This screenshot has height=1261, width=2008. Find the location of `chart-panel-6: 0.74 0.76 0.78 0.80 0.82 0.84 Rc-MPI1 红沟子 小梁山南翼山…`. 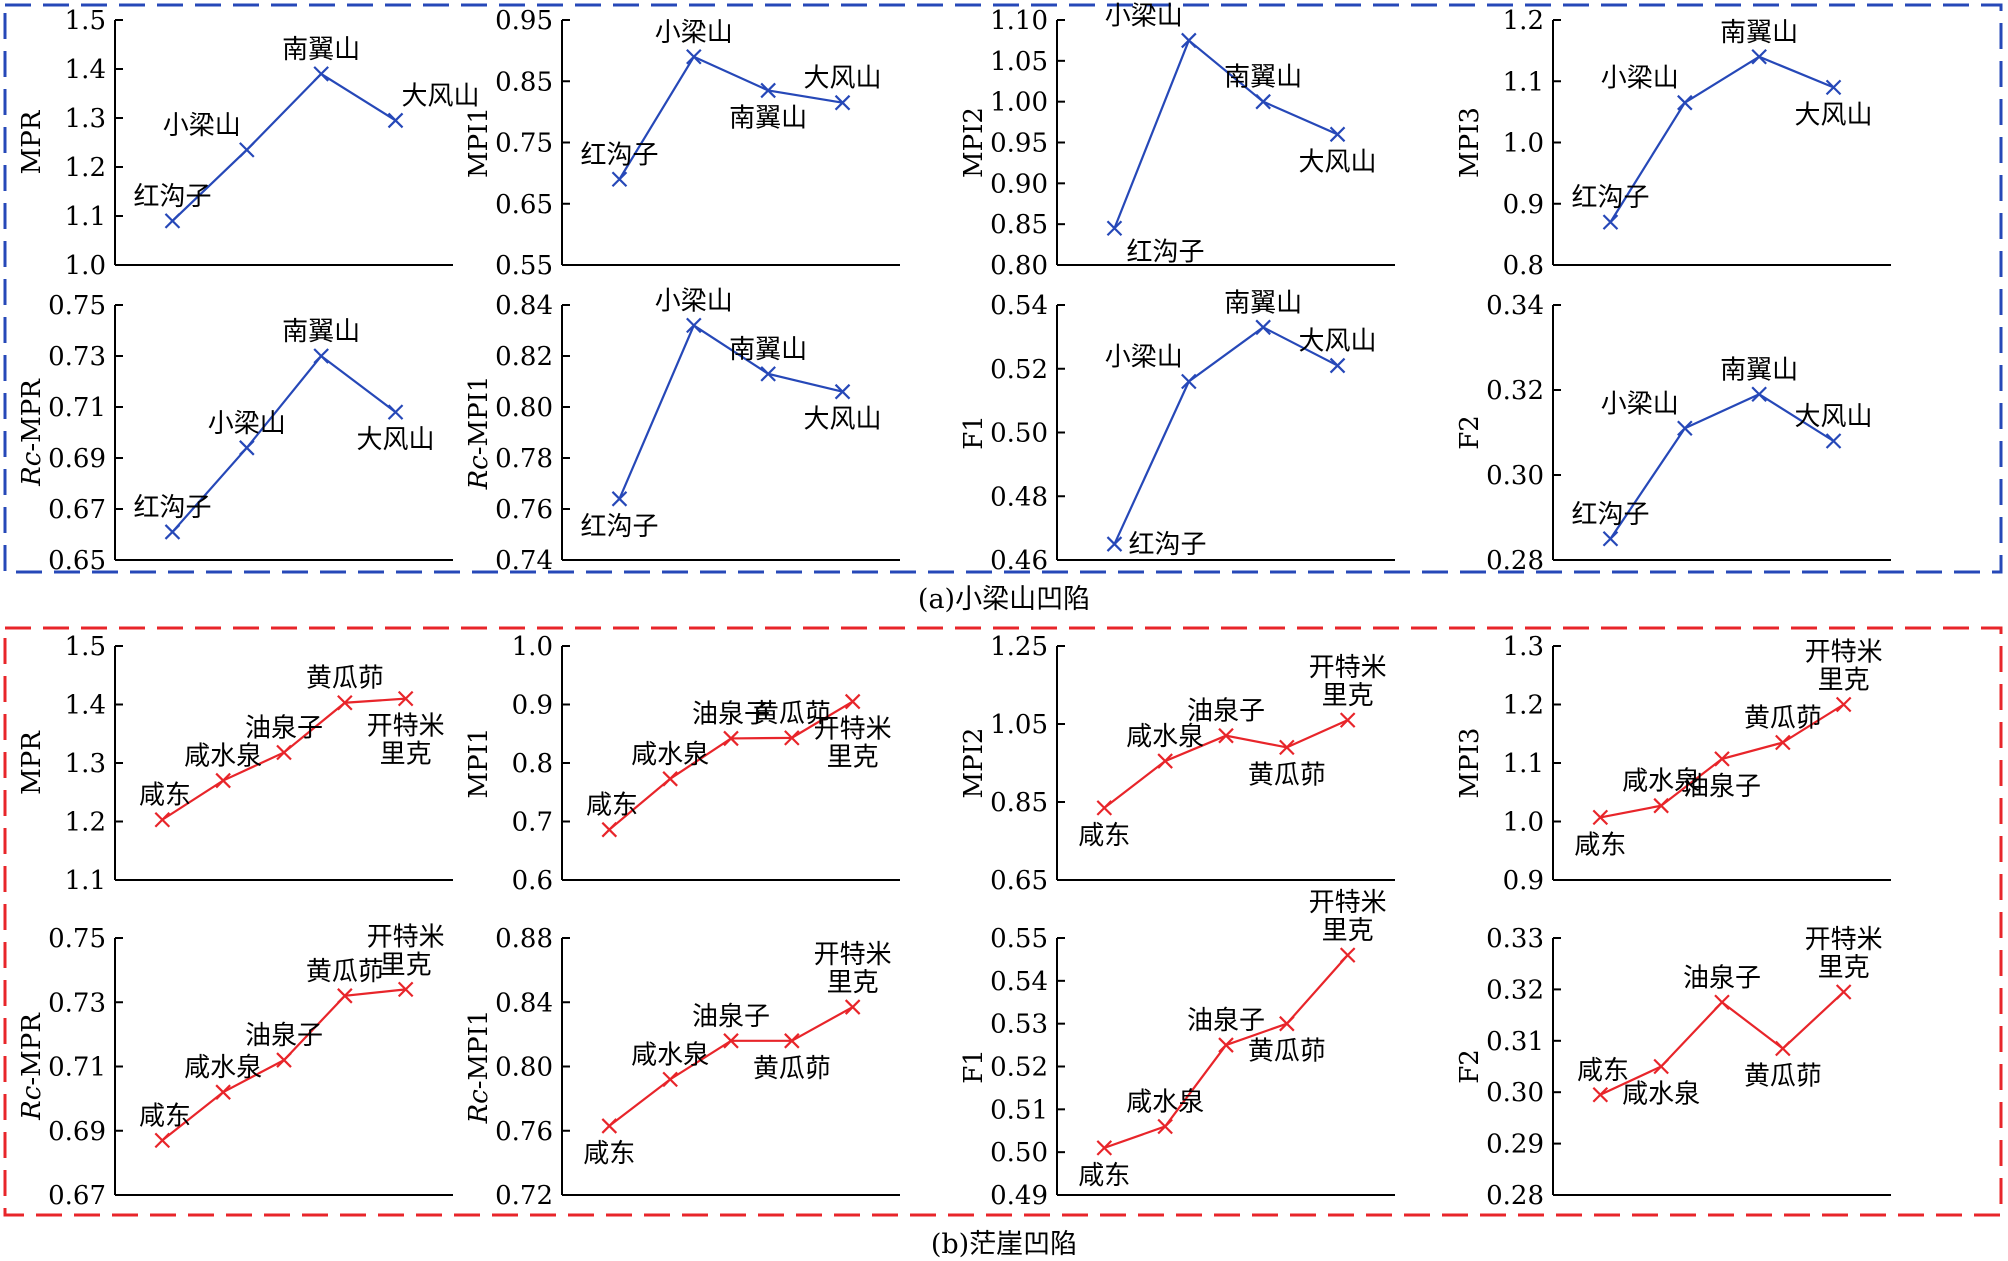

chart-panel-6: 0.74 0.76 0.78 0.80 0.82 0.84 Rc-MPI1 红沟子 小梁山南翼山… is located at coordinates (682, 431).